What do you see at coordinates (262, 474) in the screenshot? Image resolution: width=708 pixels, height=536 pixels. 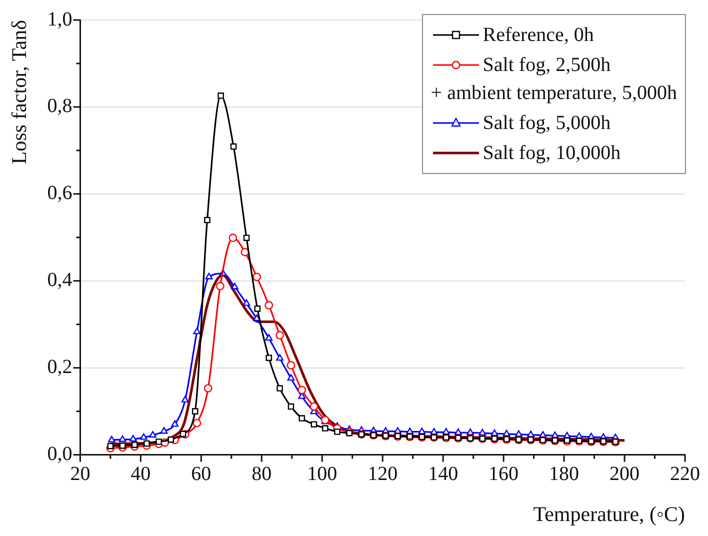 I see `x-tick-label: 80` at bounding box center [262, 474].